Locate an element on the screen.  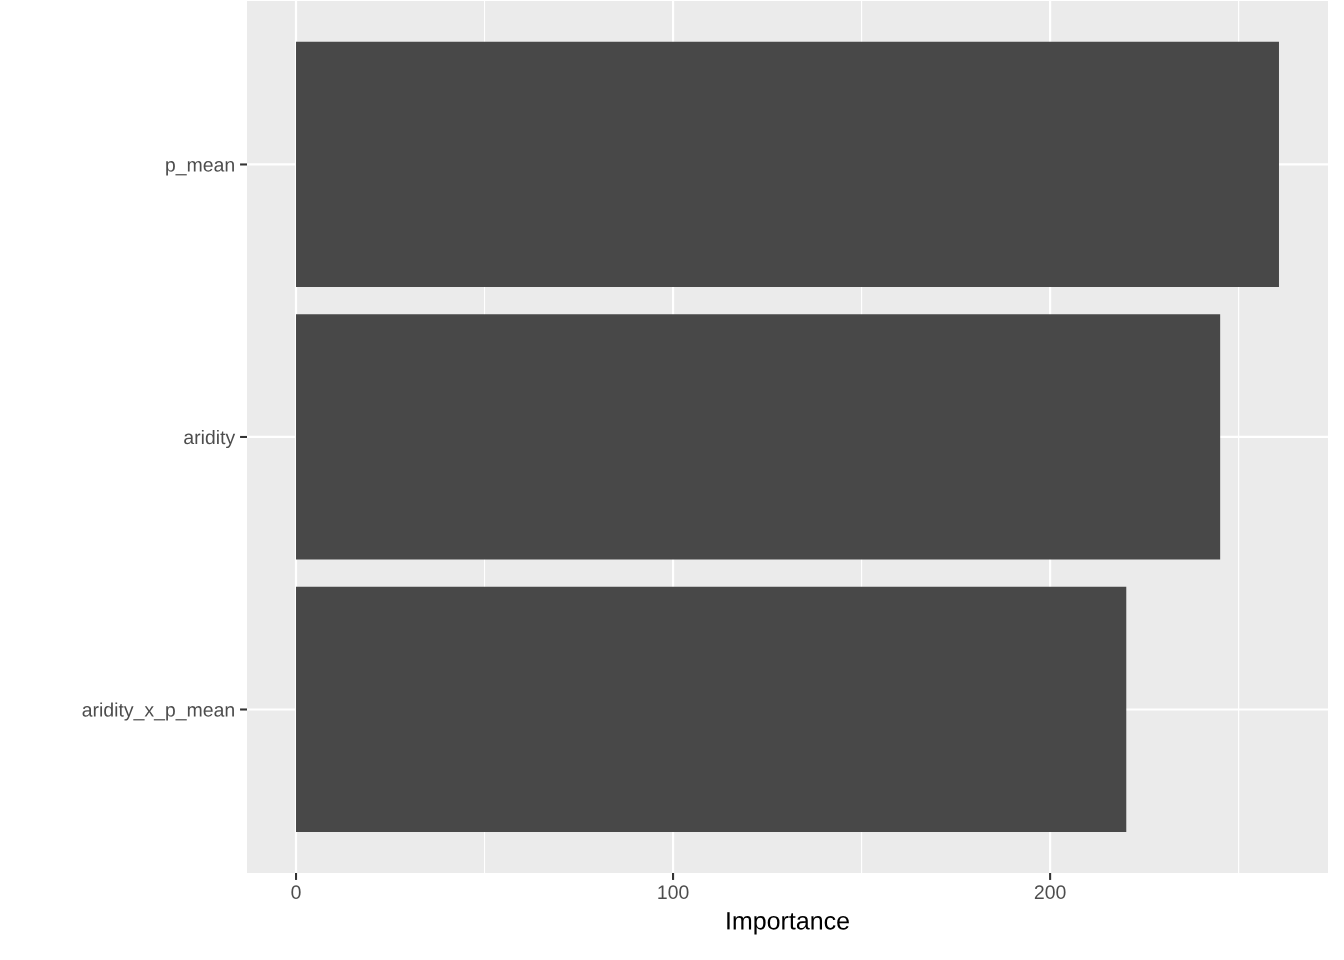
y-tick-label: aridity is located at coordinates (210, 439).